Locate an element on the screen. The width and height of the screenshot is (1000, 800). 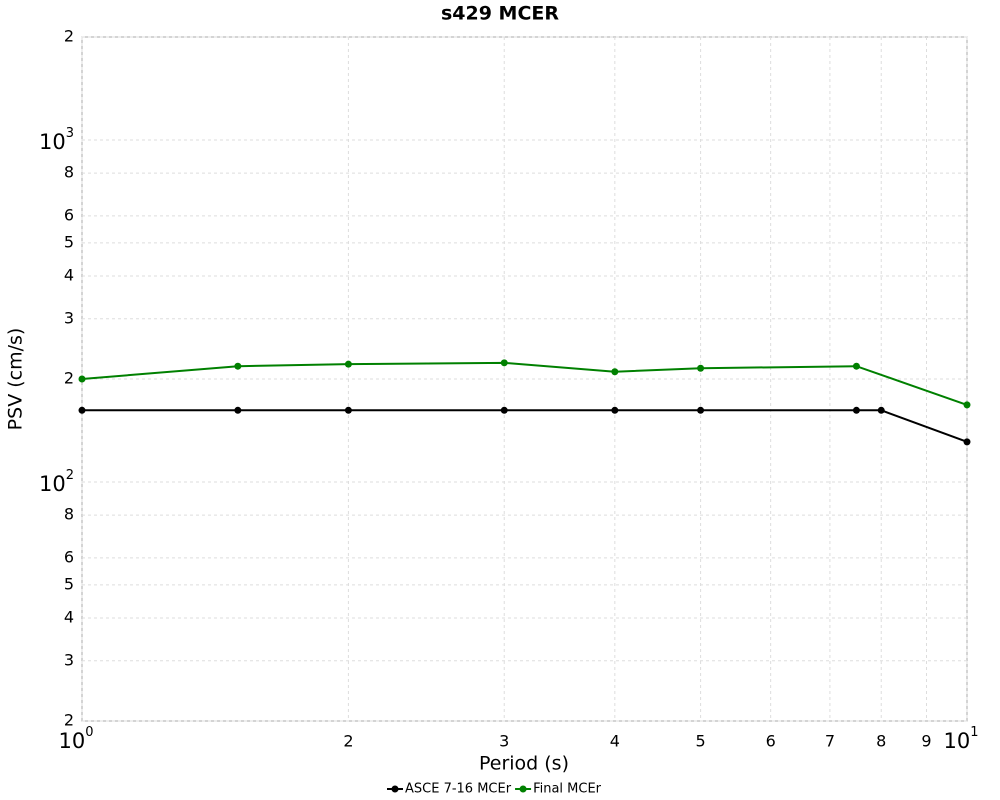
tick-exponent: 0 is located at coordinates (89, 732).